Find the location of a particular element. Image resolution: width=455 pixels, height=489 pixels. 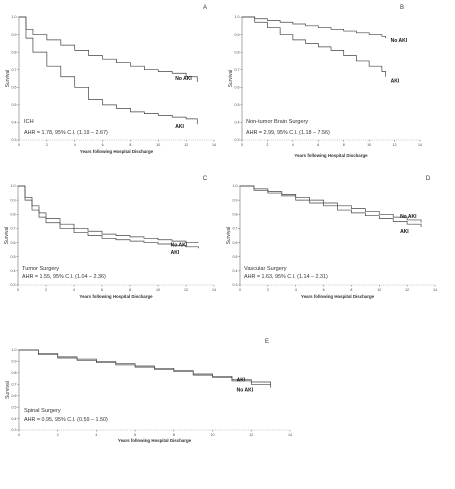

group-label: Tumor Surgery is located at coordinates (40, 269).